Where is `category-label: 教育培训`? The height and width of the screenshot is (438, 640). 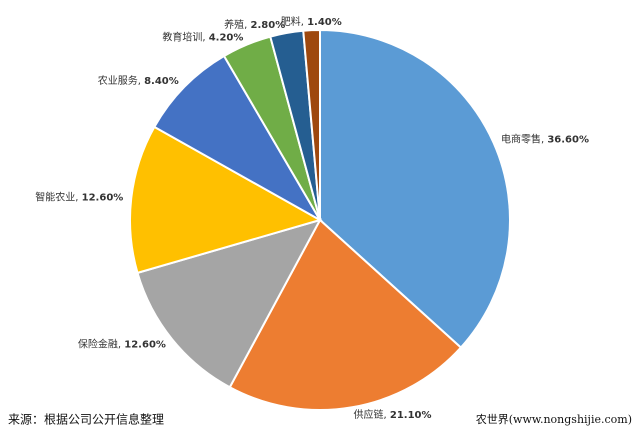
category-label: 教育培训 is located at coordinates (182, 36).